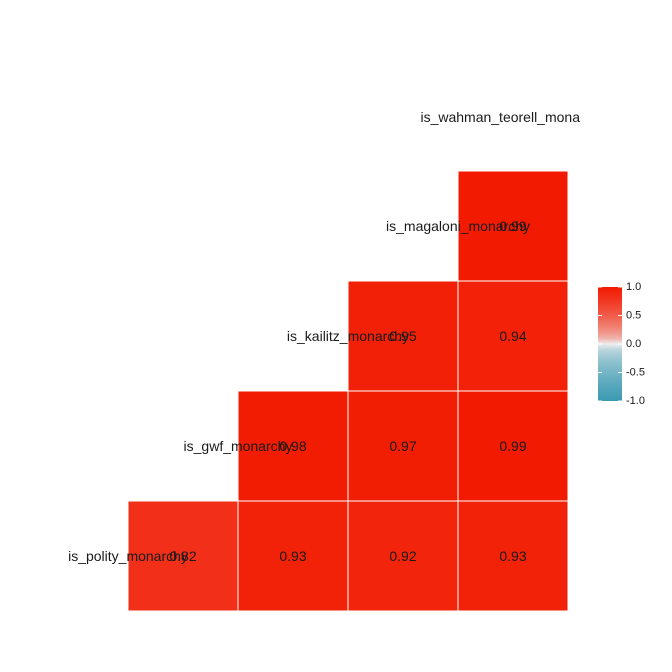 This screenshot has width=672, height=672. What do you see at coordinates (633, 344) in the screenshot?
I see `legend-tick-label: 0.0` at bounding box center [633, 344].